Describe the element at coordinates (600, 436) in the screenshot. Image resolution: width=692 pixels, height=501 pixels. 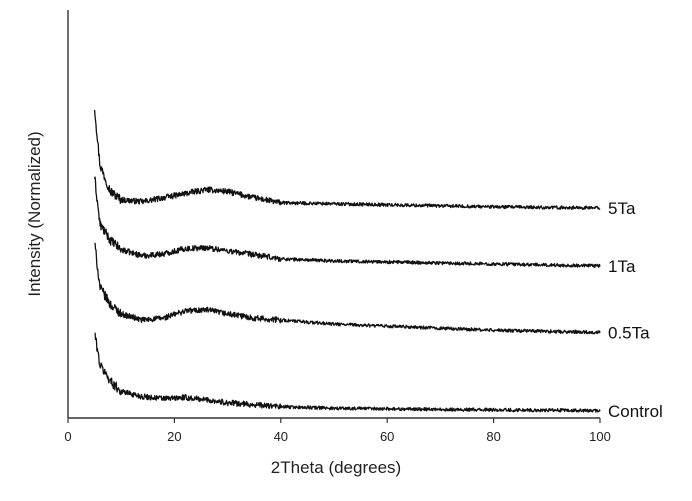
I see `x-tick-label: 100` at that location.